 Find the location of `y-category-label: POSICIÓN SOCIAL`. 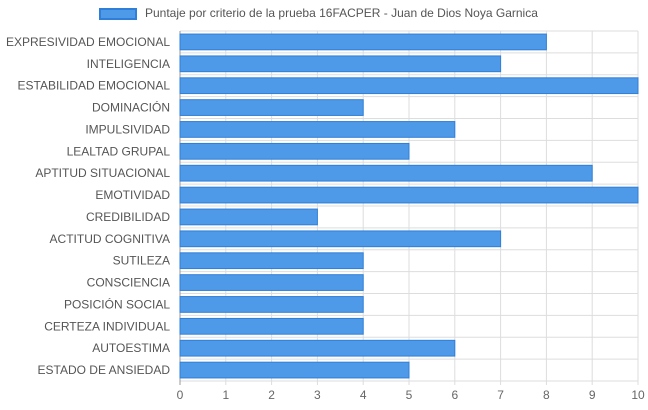

y-category-label: POSICIÓN SOCIAL is located at coordinates (117, 303).